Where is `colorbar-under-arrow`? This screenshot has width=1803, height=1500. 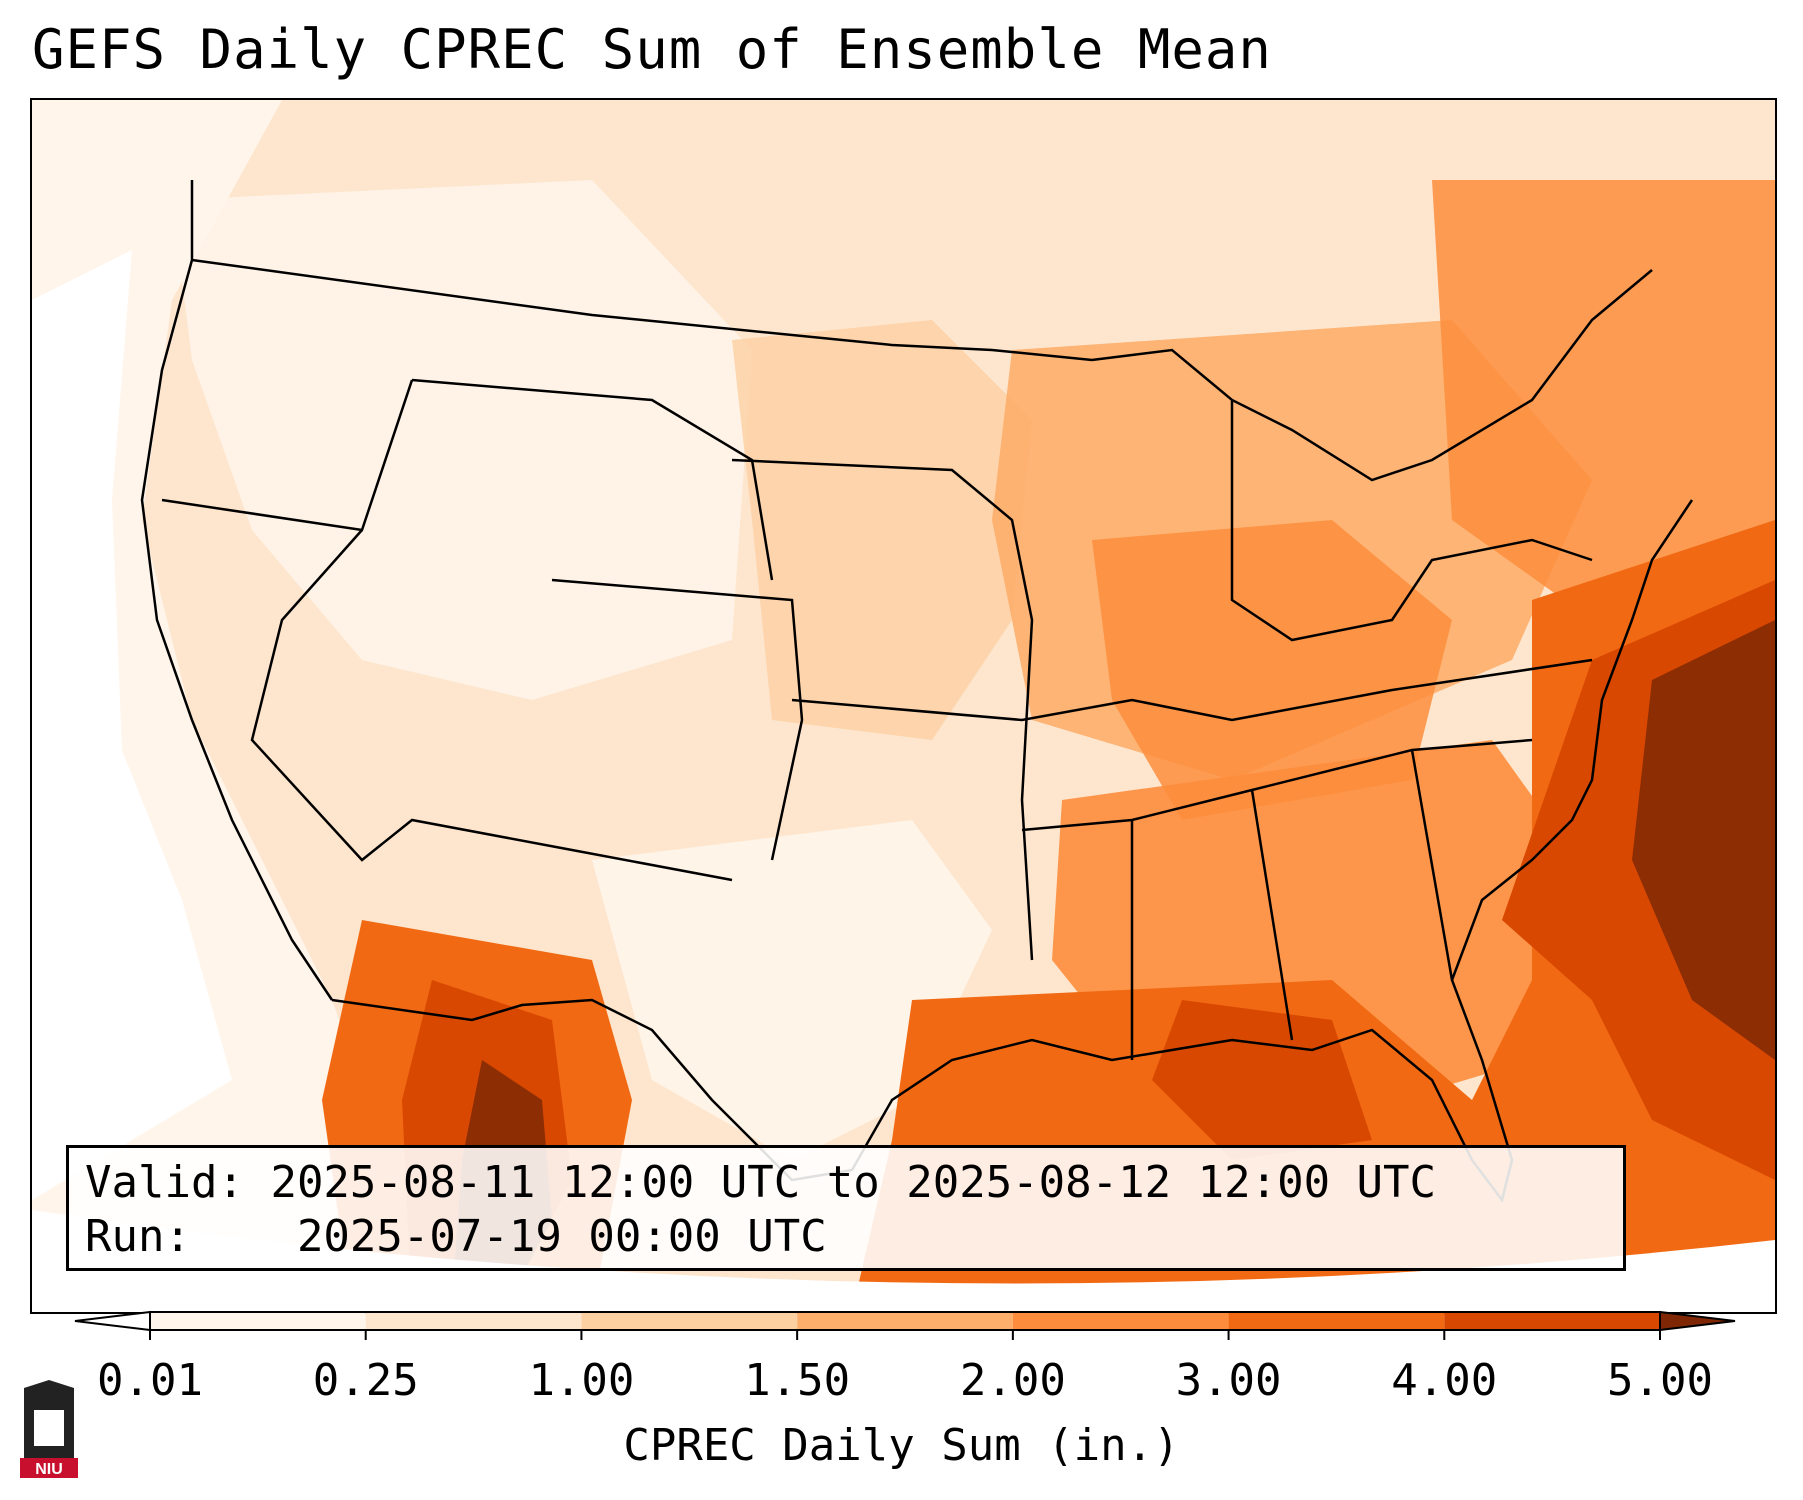
colorbar-under-arrow is located at coordinates (112, 1321).